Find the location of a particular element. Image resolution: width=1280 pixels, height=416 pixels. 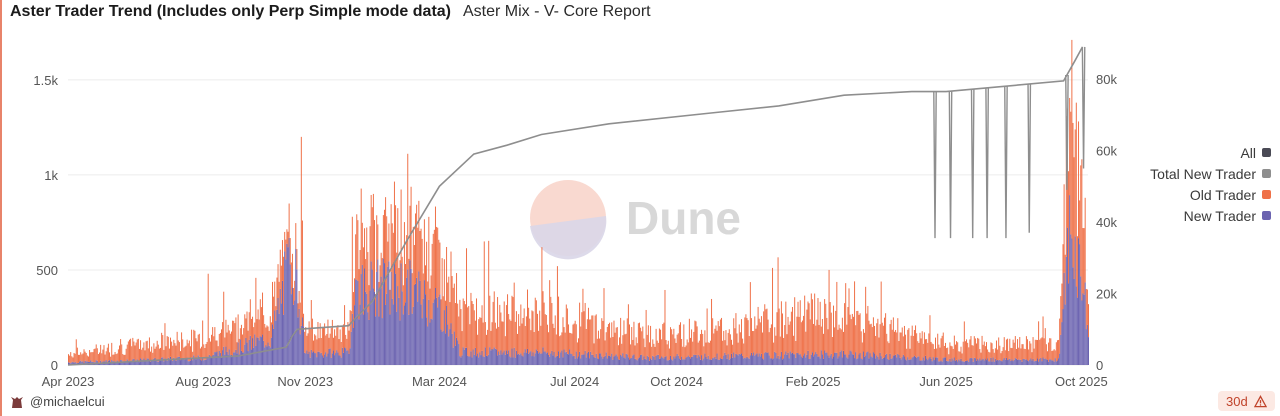

range-badge: 30d is located at coordinates (1246, 401).